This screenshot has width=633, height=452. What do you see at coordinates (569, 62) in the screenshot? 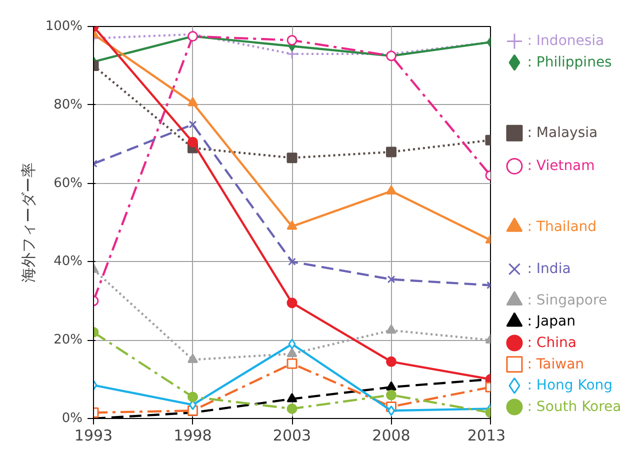
I see `legend-label: : Philippines` at bounding box center [569, 62].